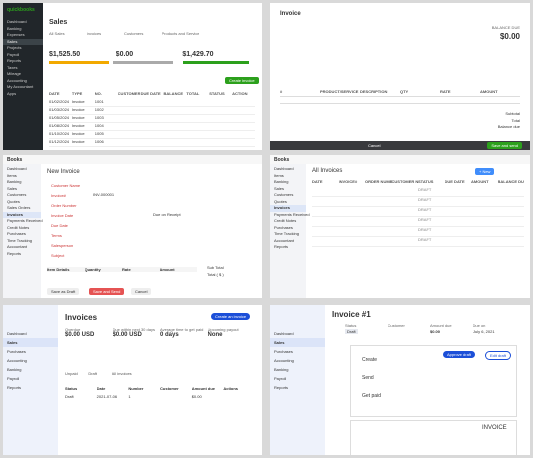  Describe the element at coordinates (20, 86) in the screenshot. I see `nav-item: My Accountant` at that location.